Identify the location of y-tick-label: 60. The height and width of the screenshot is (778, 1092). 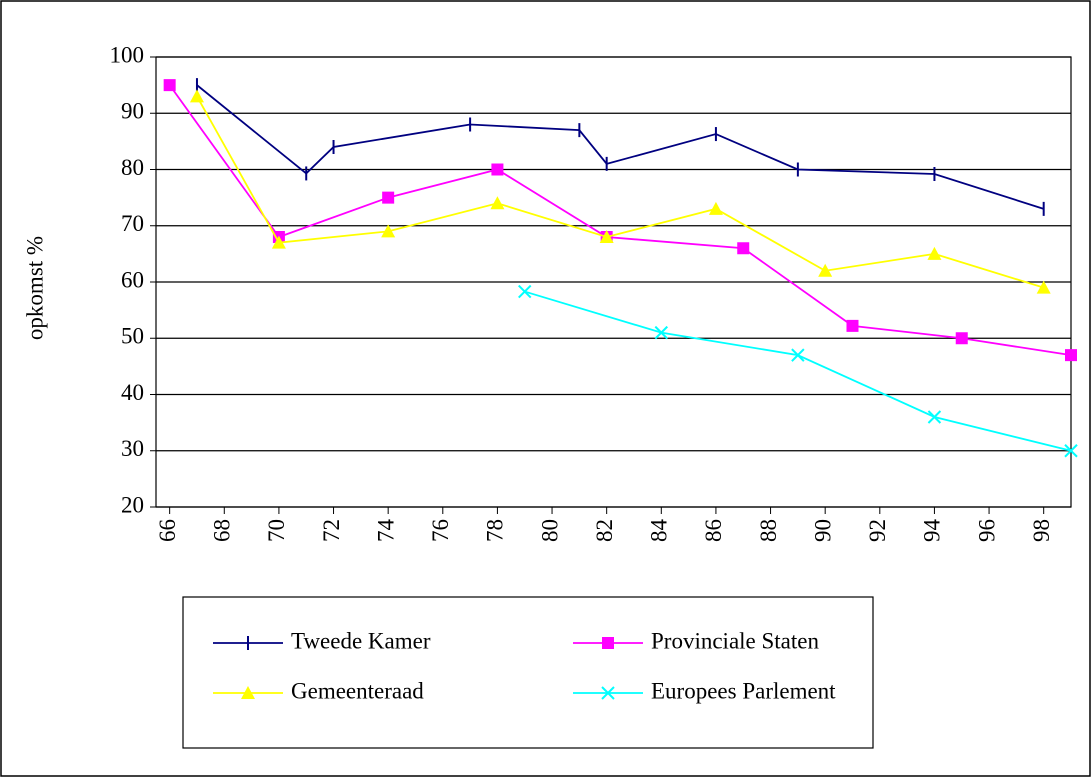
(132, 279).